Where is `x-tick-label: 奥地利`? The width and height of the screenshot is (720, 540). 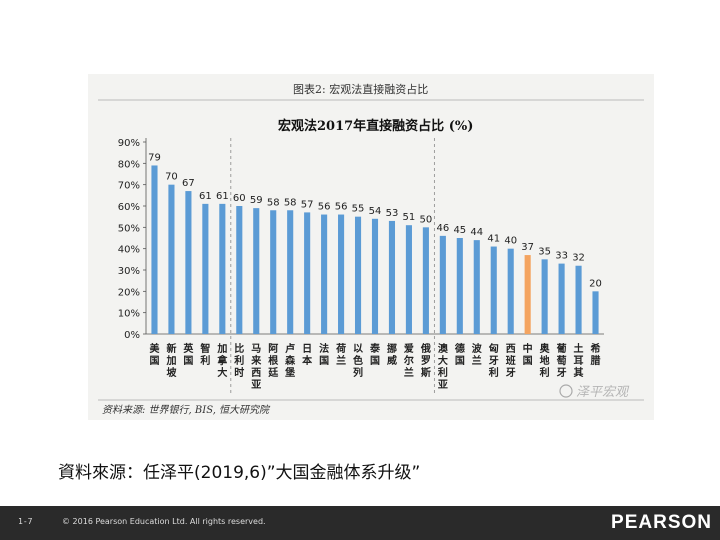
x-tick-label: 奥地利 is located at coordinates (545, 360).